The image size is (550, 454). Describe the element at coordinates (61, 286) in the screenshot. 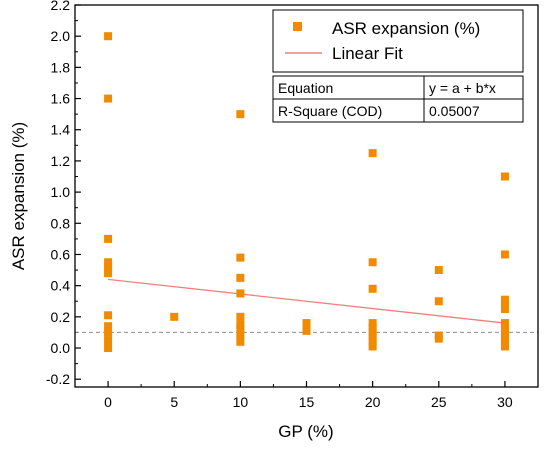

I see `y-tick-label: 0.4` at that location.